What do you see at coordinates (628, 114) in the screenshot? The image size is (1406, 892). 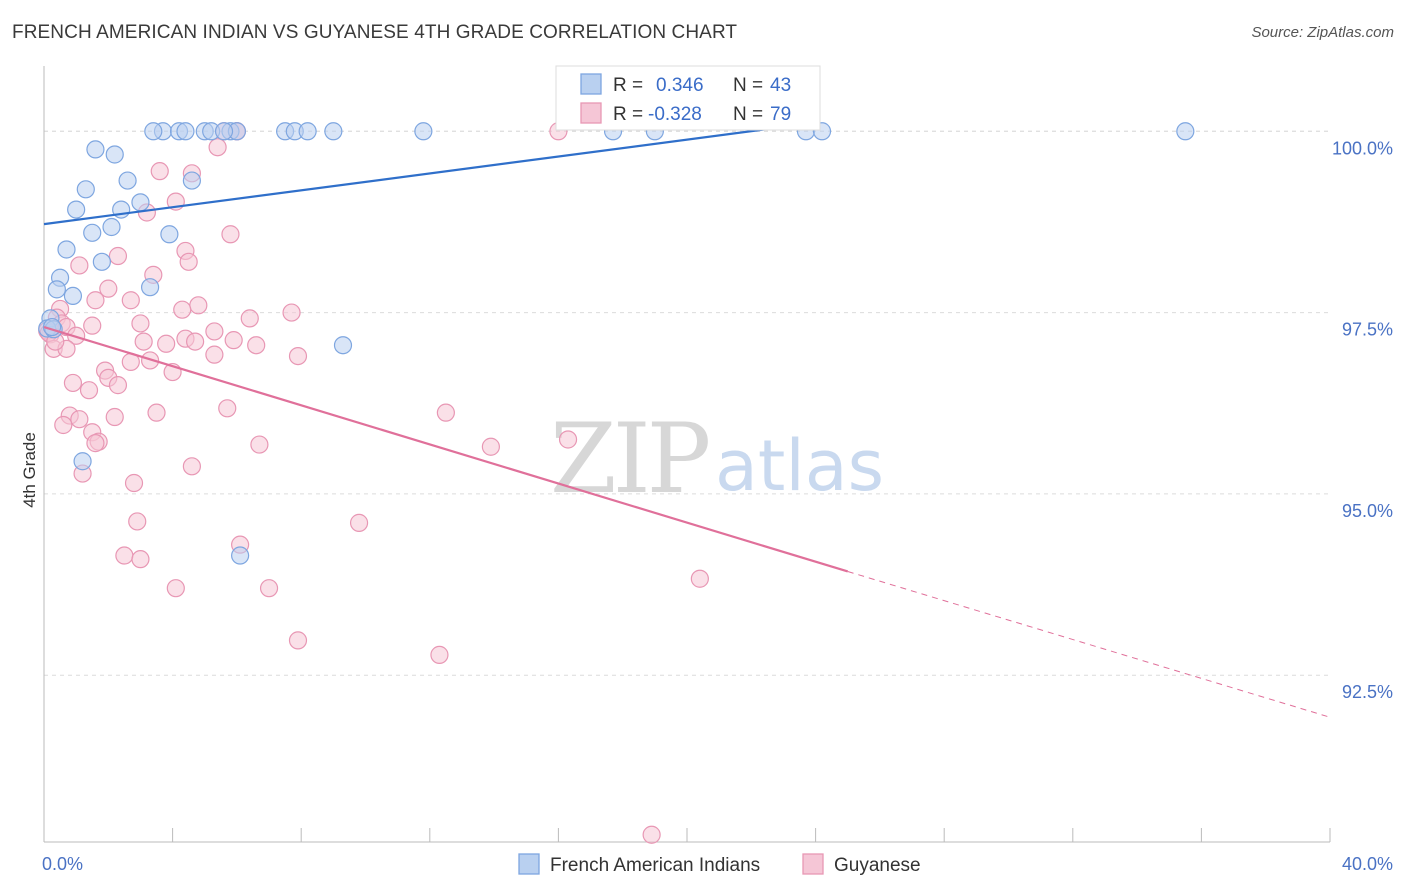 I see `stats-r-label-guyanese: R =` at bounding box center [628, 114].